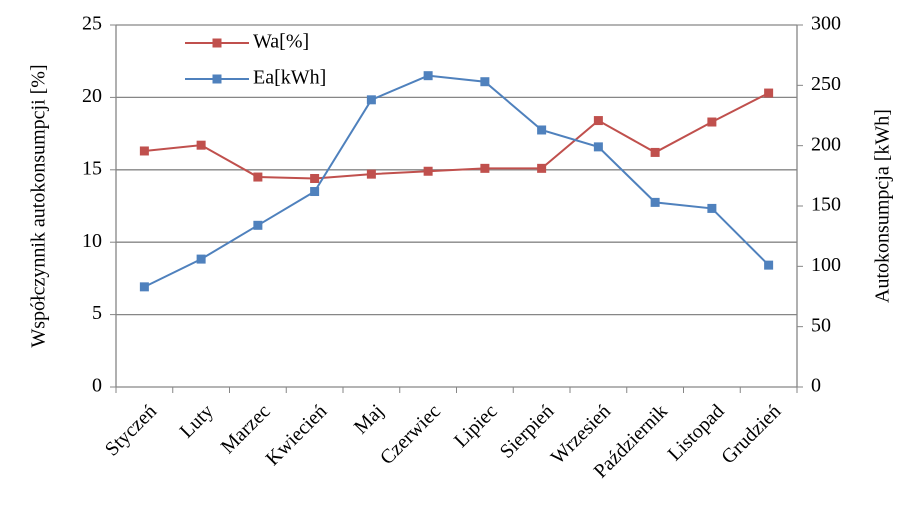 The image size is (912, 506). I want to click on x-tick-label: Lipiec, so click(476, 426).